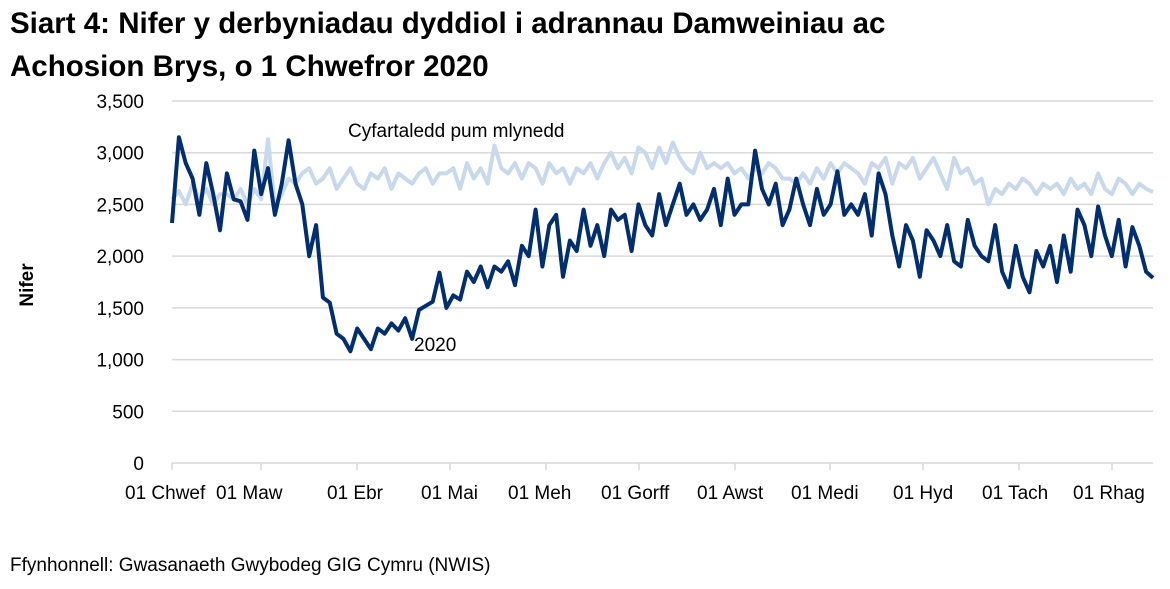  I want to click on x-tick-label: 01 Tach, so click(1015, 493).